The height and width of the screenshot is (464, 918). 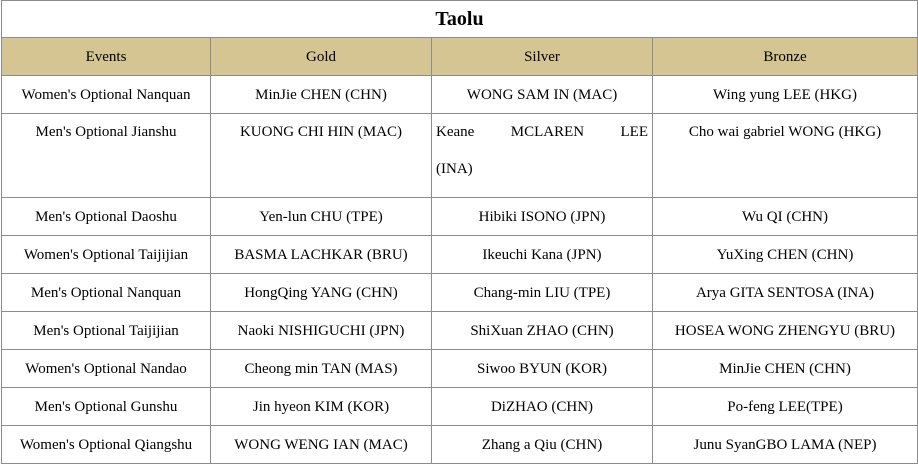 What do you see at coordinates (542, 94) in the screenshot?
I see `silver-cell: WONG SAM IN (MAC)` at bounding box center [542, 94].